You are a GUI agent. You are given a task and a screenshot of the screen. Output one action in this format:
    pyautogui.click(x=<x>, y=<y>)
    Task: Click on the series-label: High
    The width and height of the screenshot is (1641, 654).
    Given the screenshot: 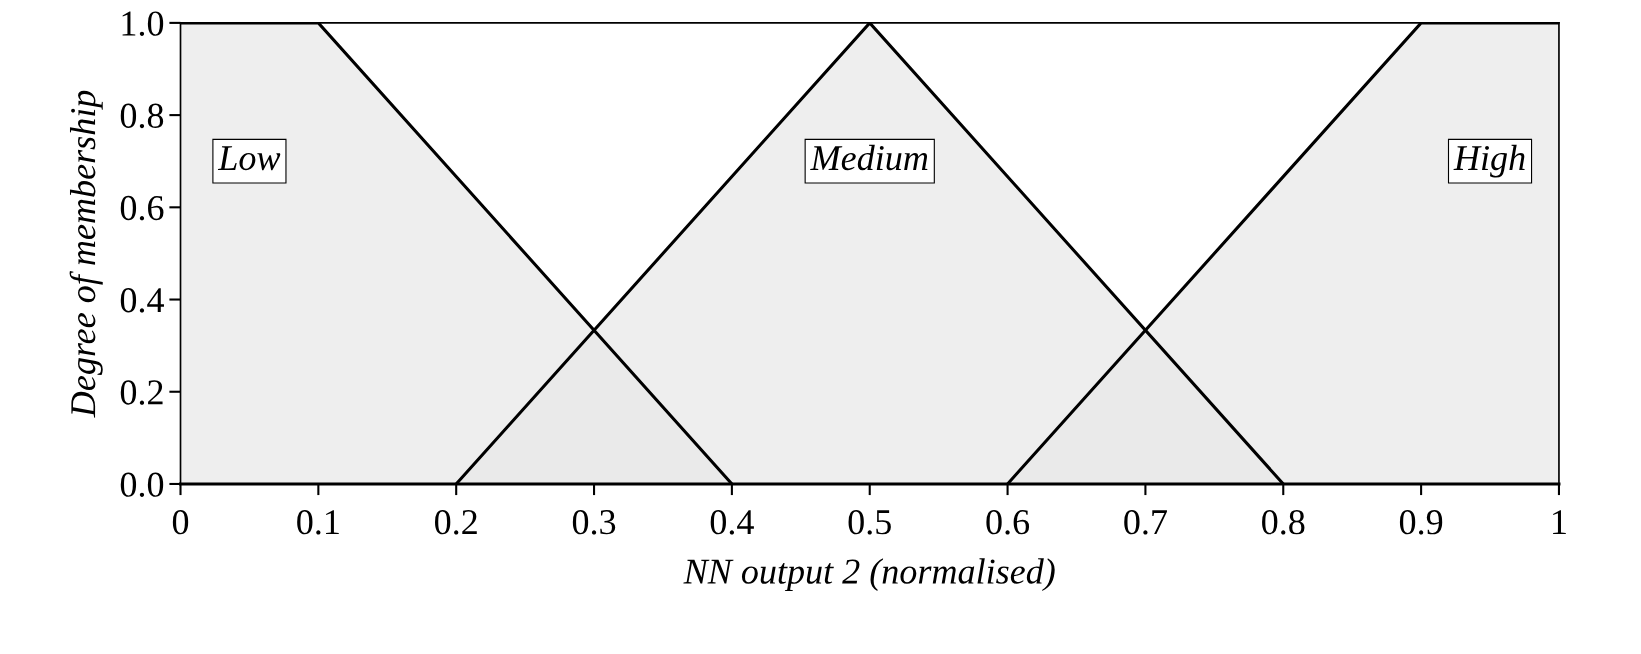 What is the action you would take?
    pyautogui.click(x=1489, y=161)
    